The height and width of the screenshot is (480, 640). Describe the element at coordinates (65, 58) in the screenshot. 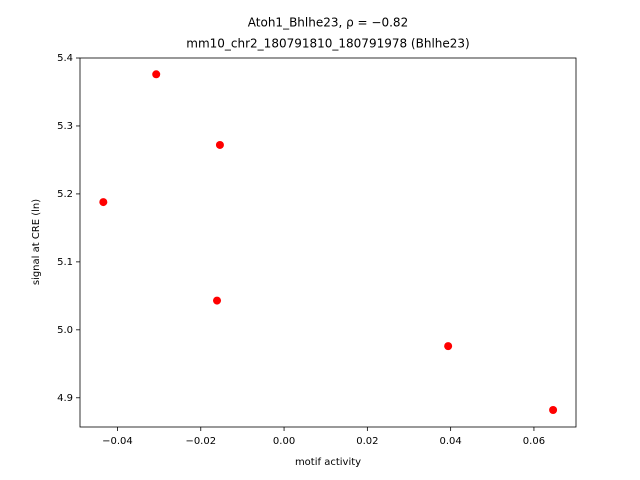

I see `y-tick-label: 5.4` at that location.